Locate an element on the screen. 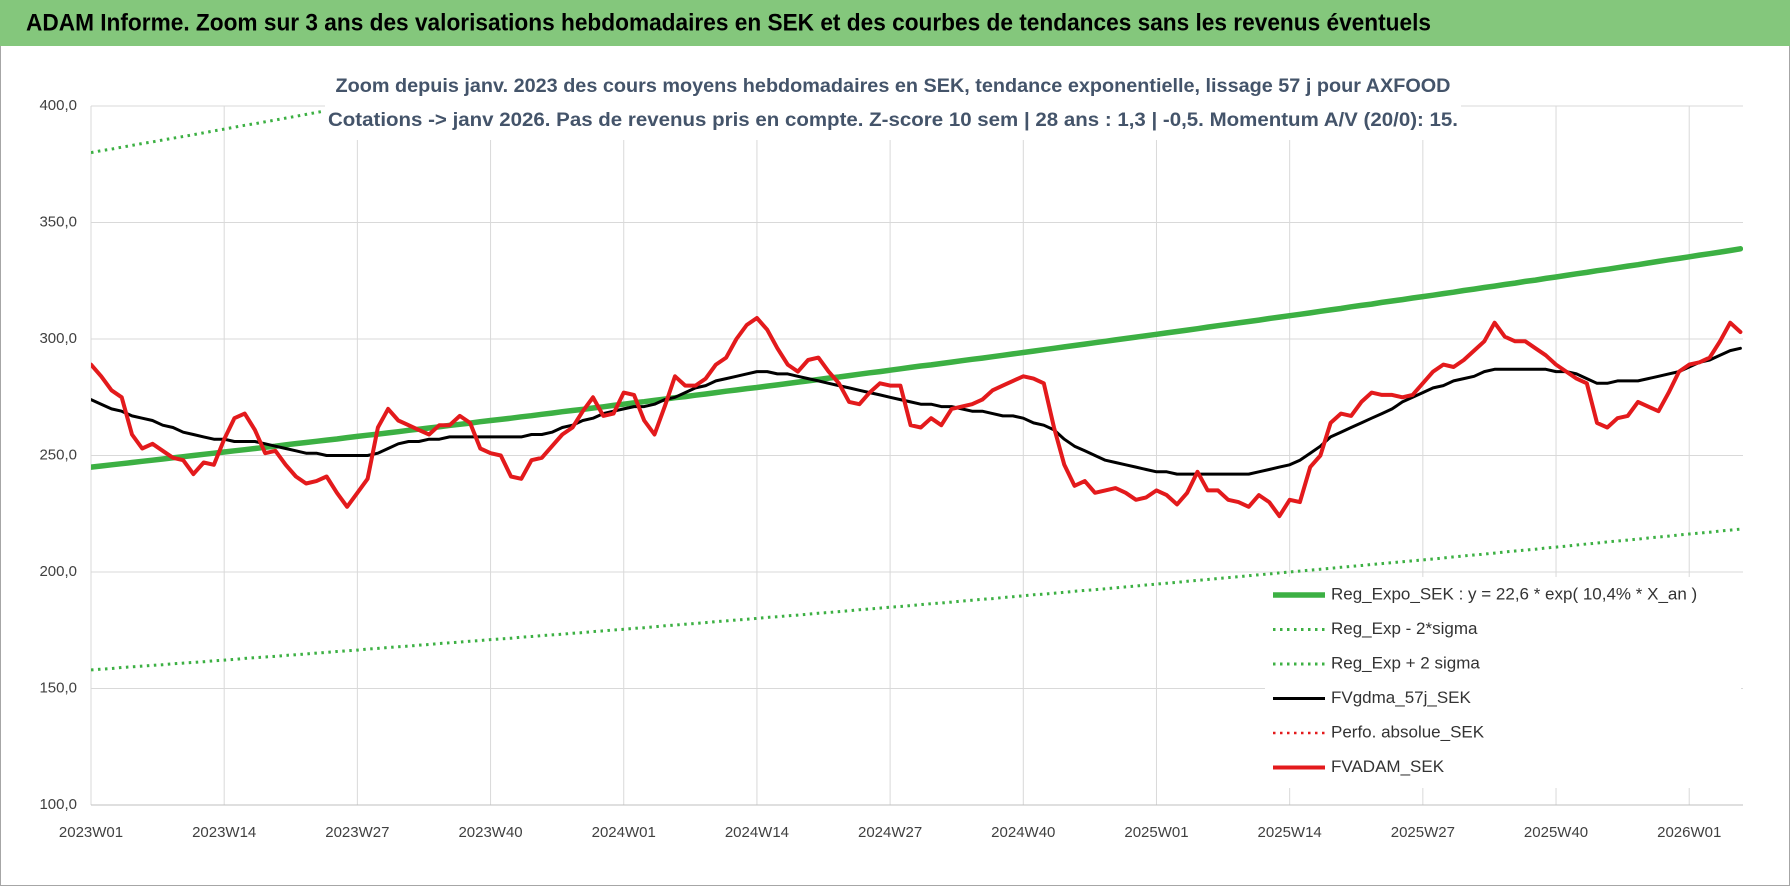 The image size is (1790, 886). x-tick-label: 2024W27 is located at coordinates (890, 832).